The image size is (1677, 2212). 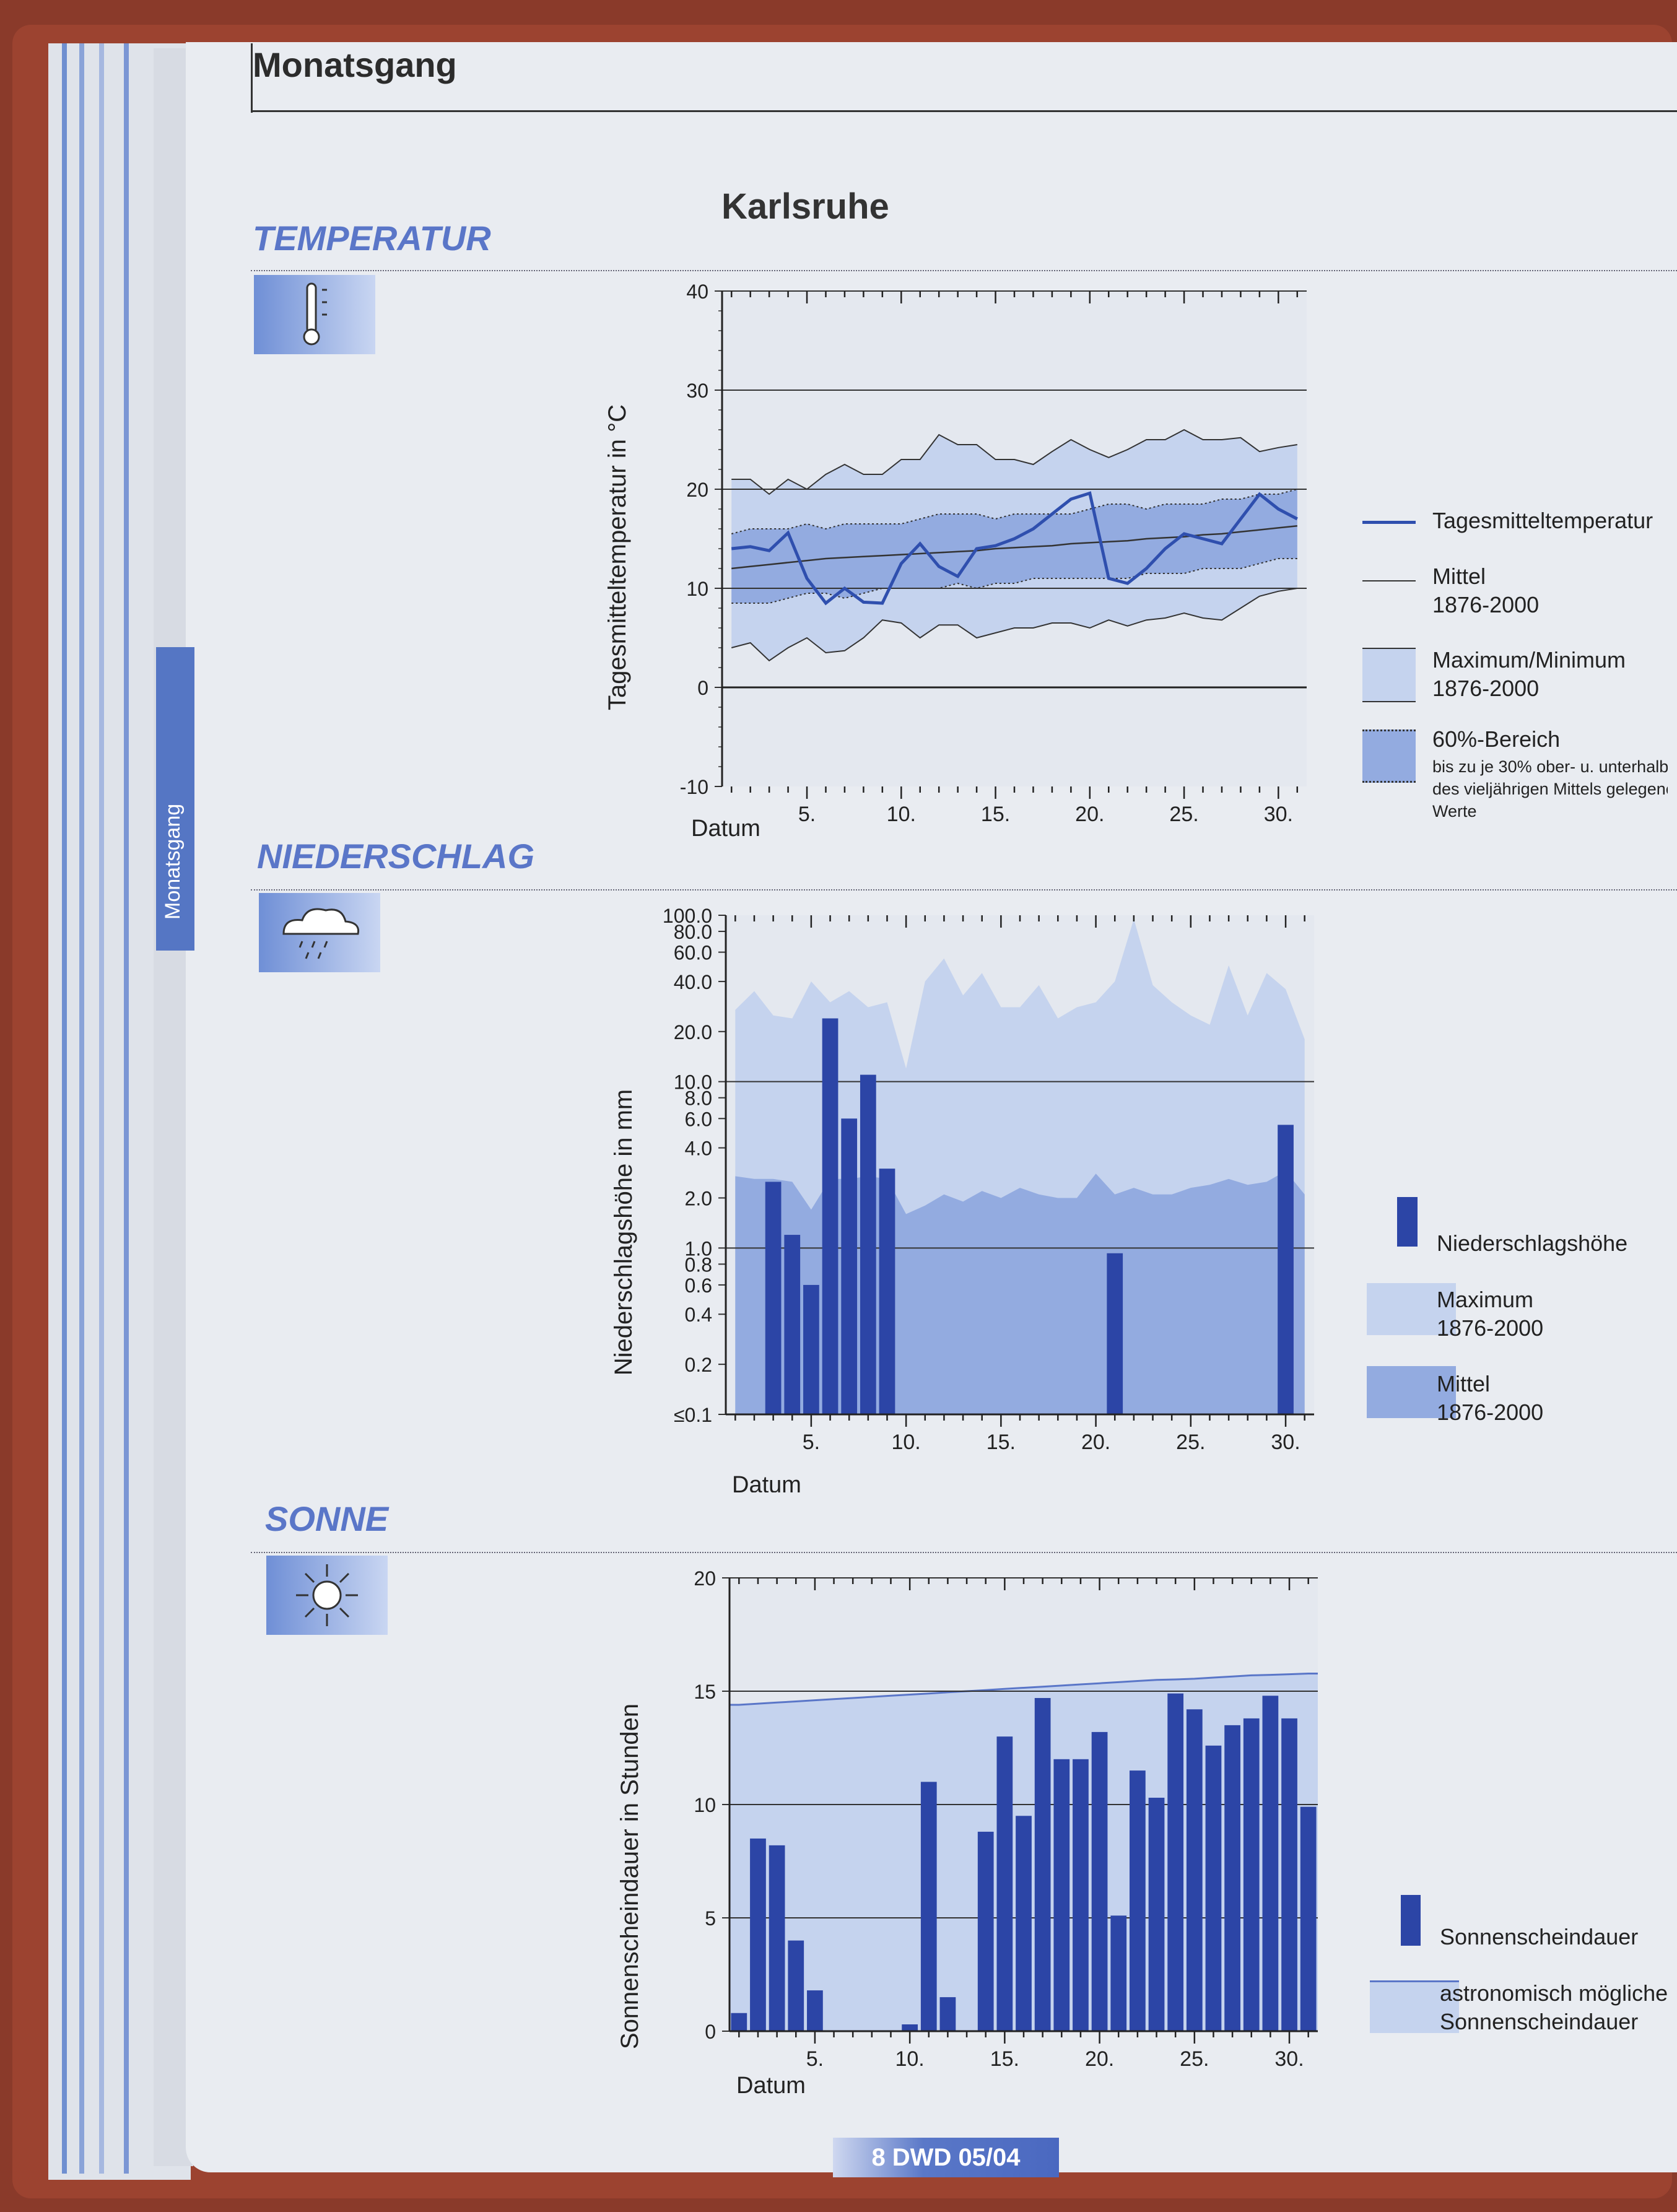 I want to click on y-tick-label: 80.0, so click(x=693, y=932).